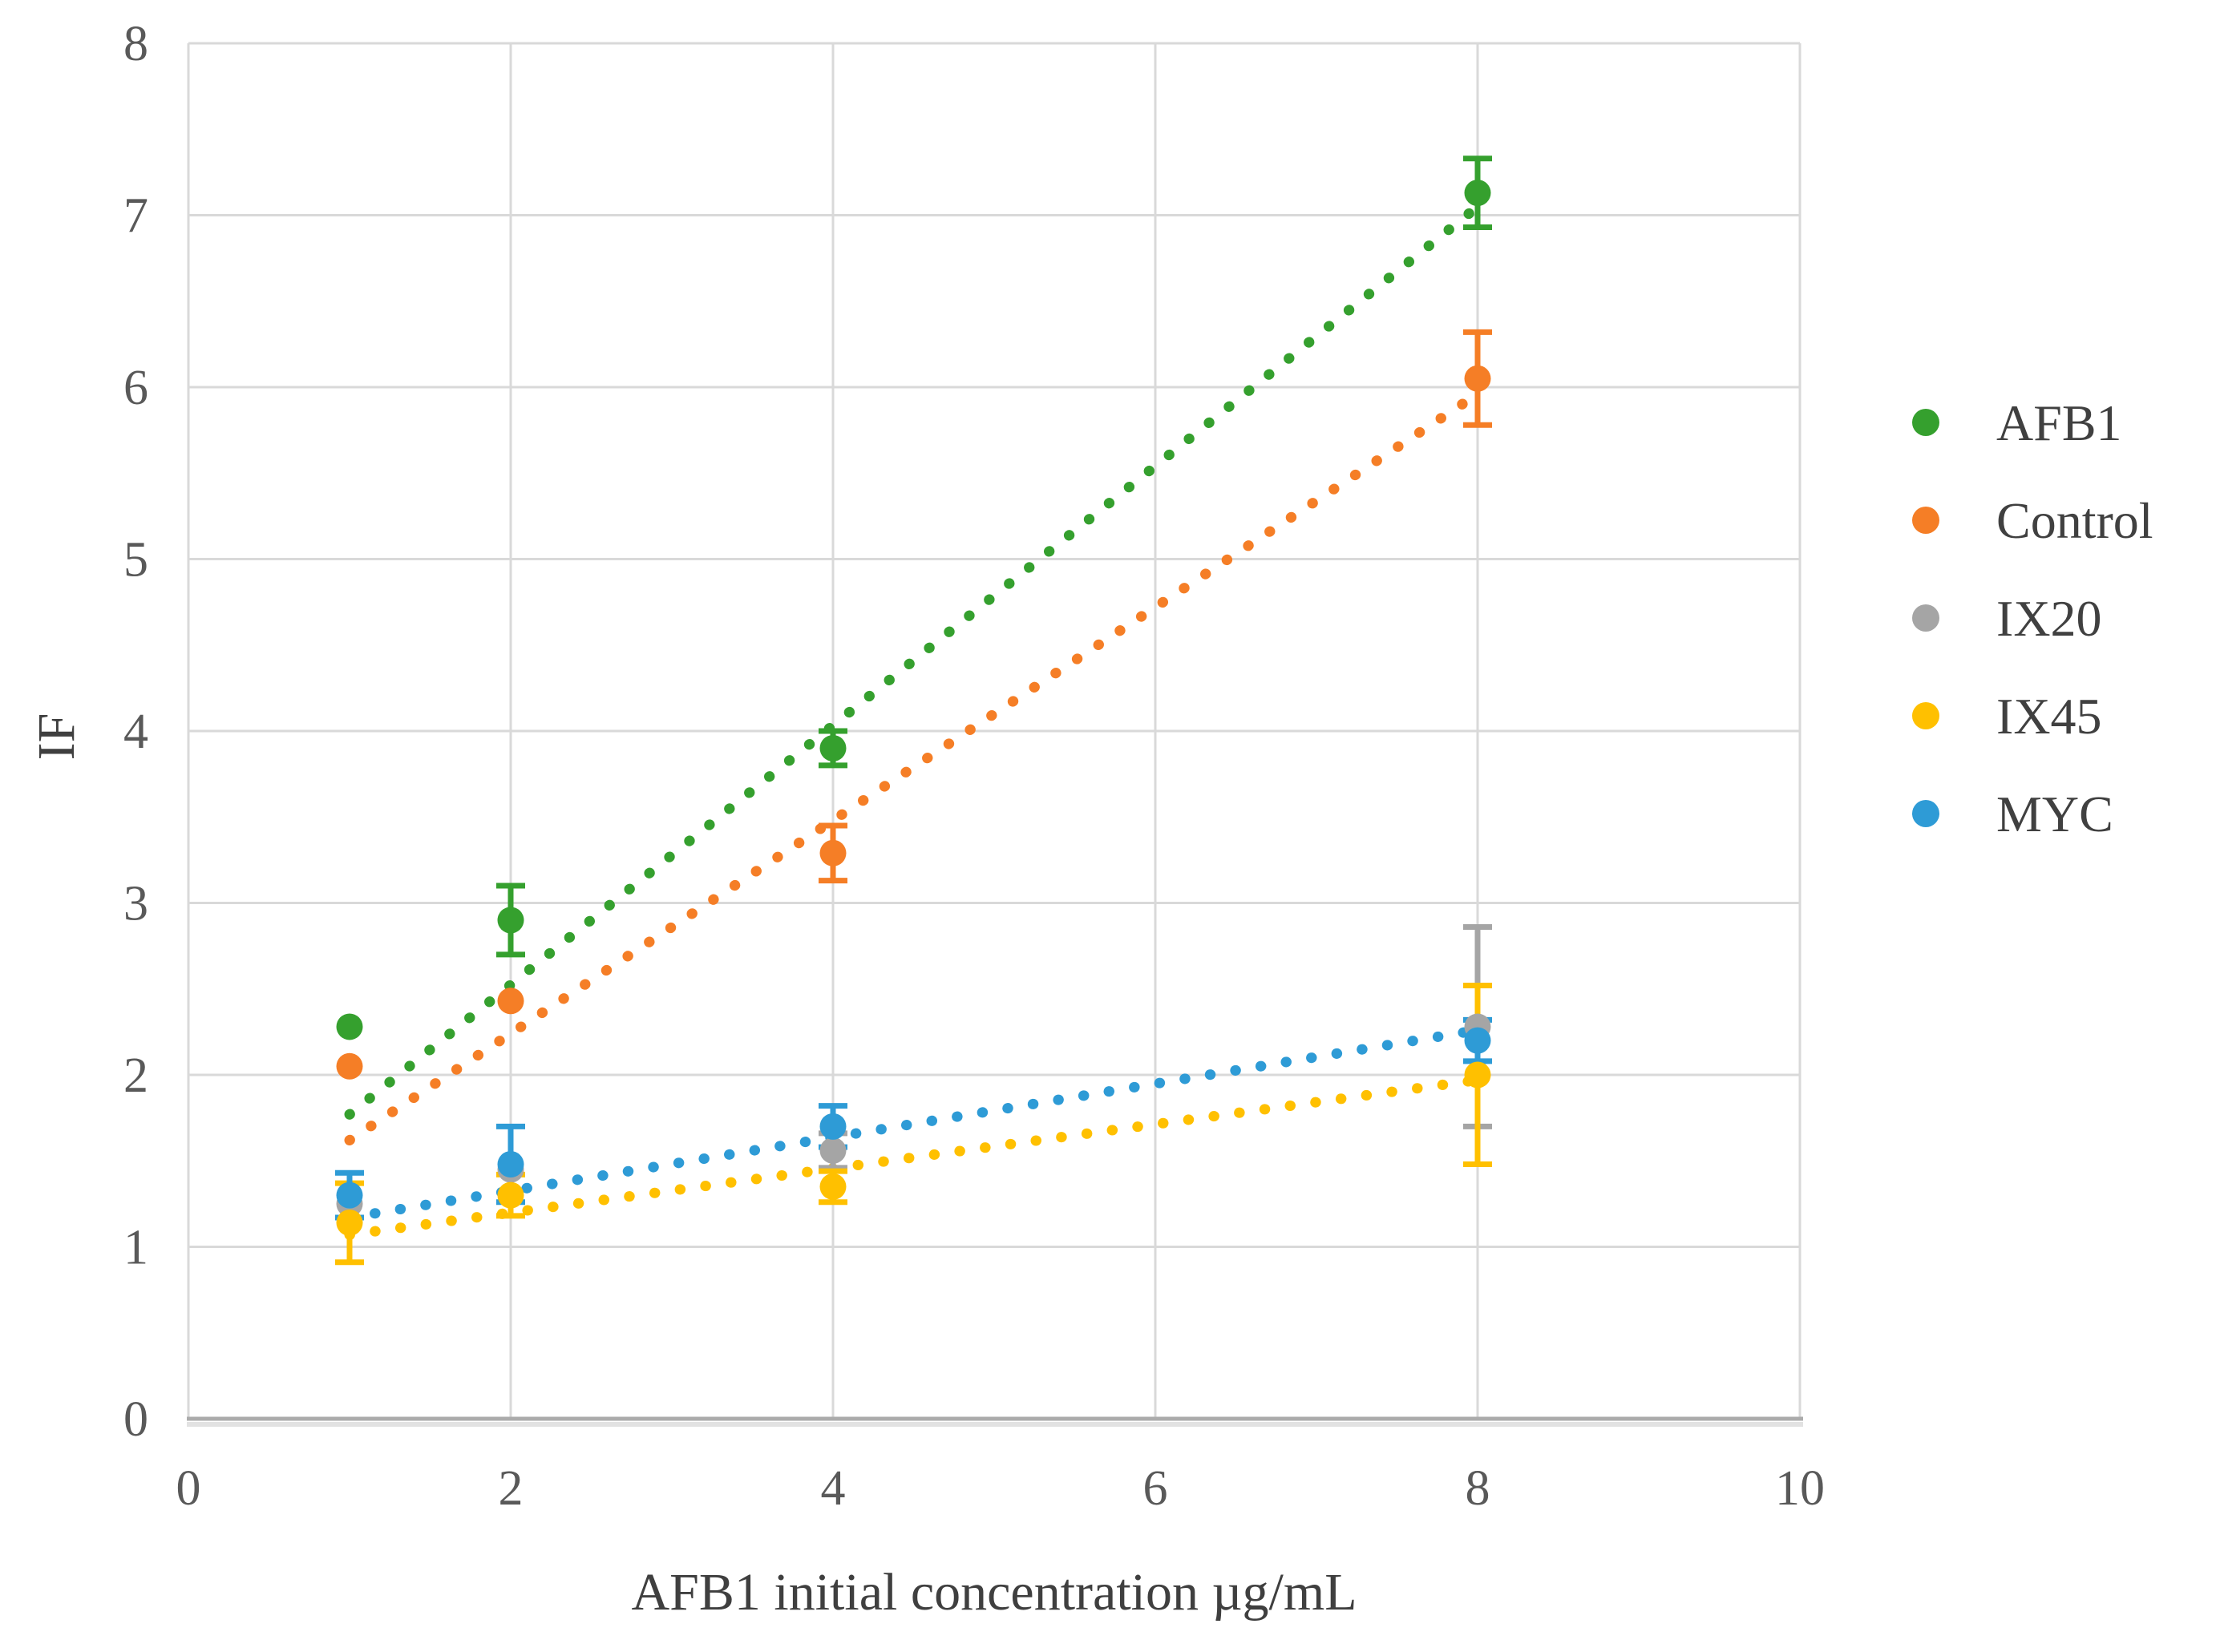 Image resolution: width=2216 pixels, height=1652 pixels. I want to click on point-MYC-x8, so click(1477, 1040).